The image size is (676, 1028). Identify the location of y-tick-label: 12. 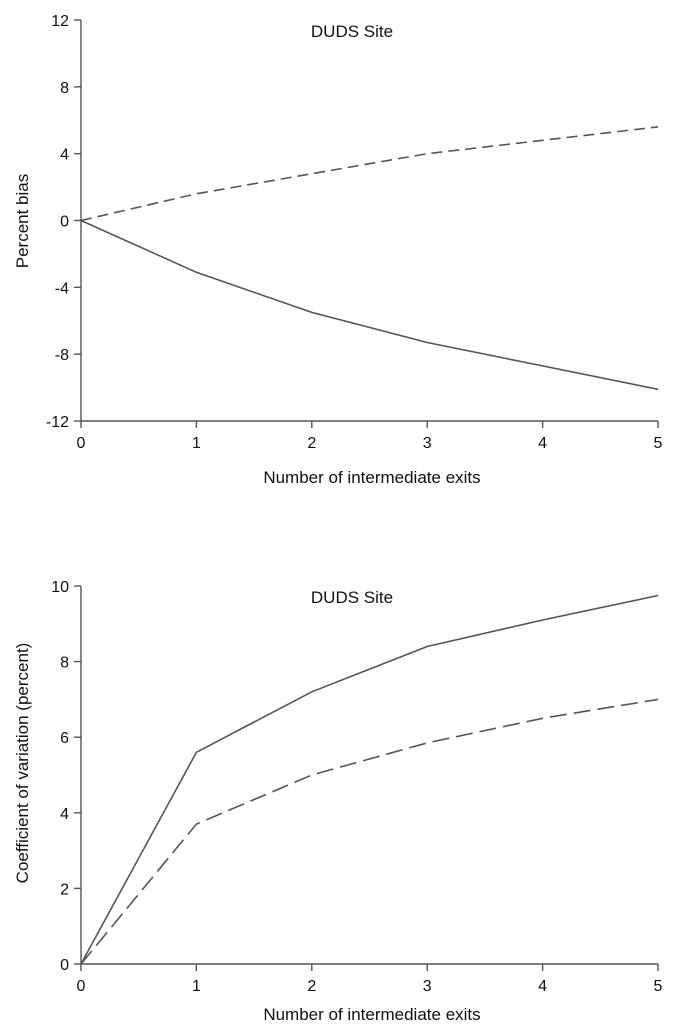
(60, 21).